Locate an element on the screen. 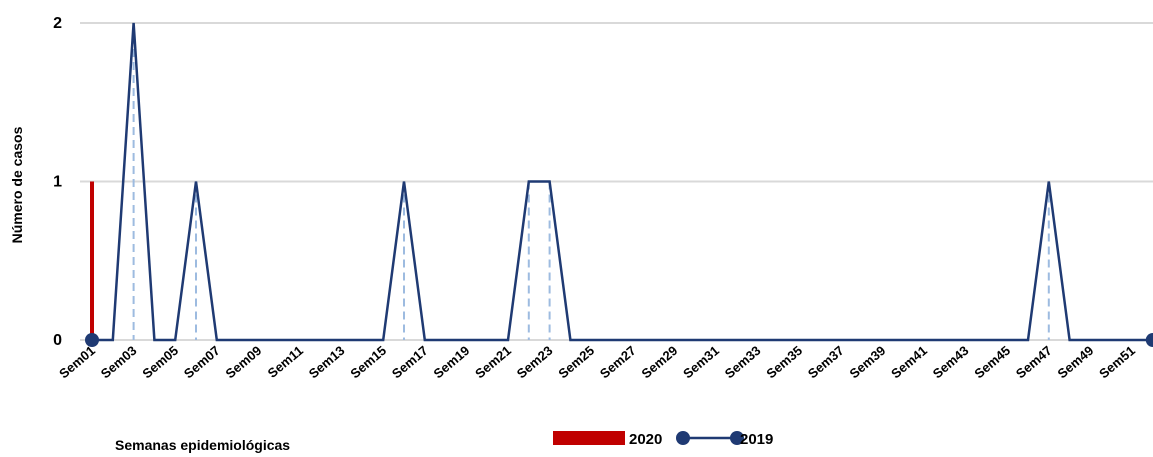  legend-label: 2019 is located at coordinates (756, 439).